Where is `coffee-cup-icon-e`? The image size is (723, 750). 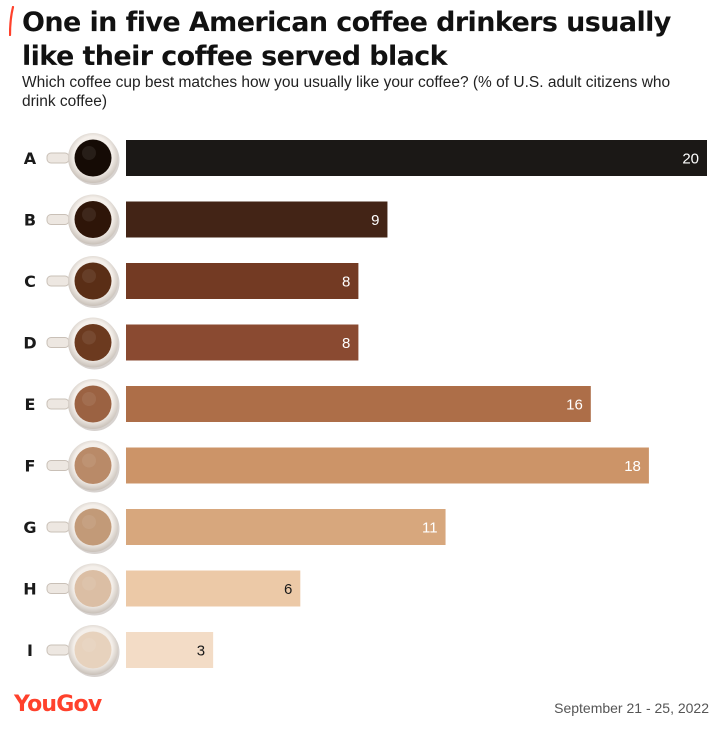 coffee-cup-icon-e is located at coordinates (83, 405).